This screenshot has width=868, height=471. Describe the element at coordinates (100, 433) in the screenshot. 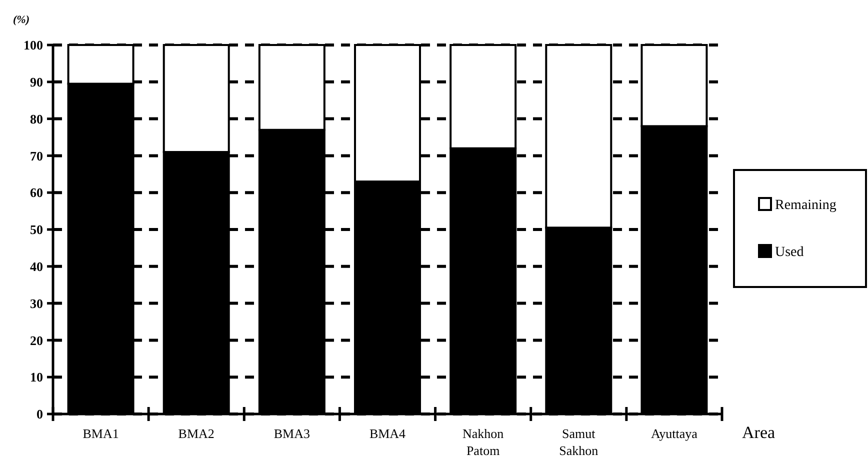

I see `x-tick-label: BMA1` at that location.